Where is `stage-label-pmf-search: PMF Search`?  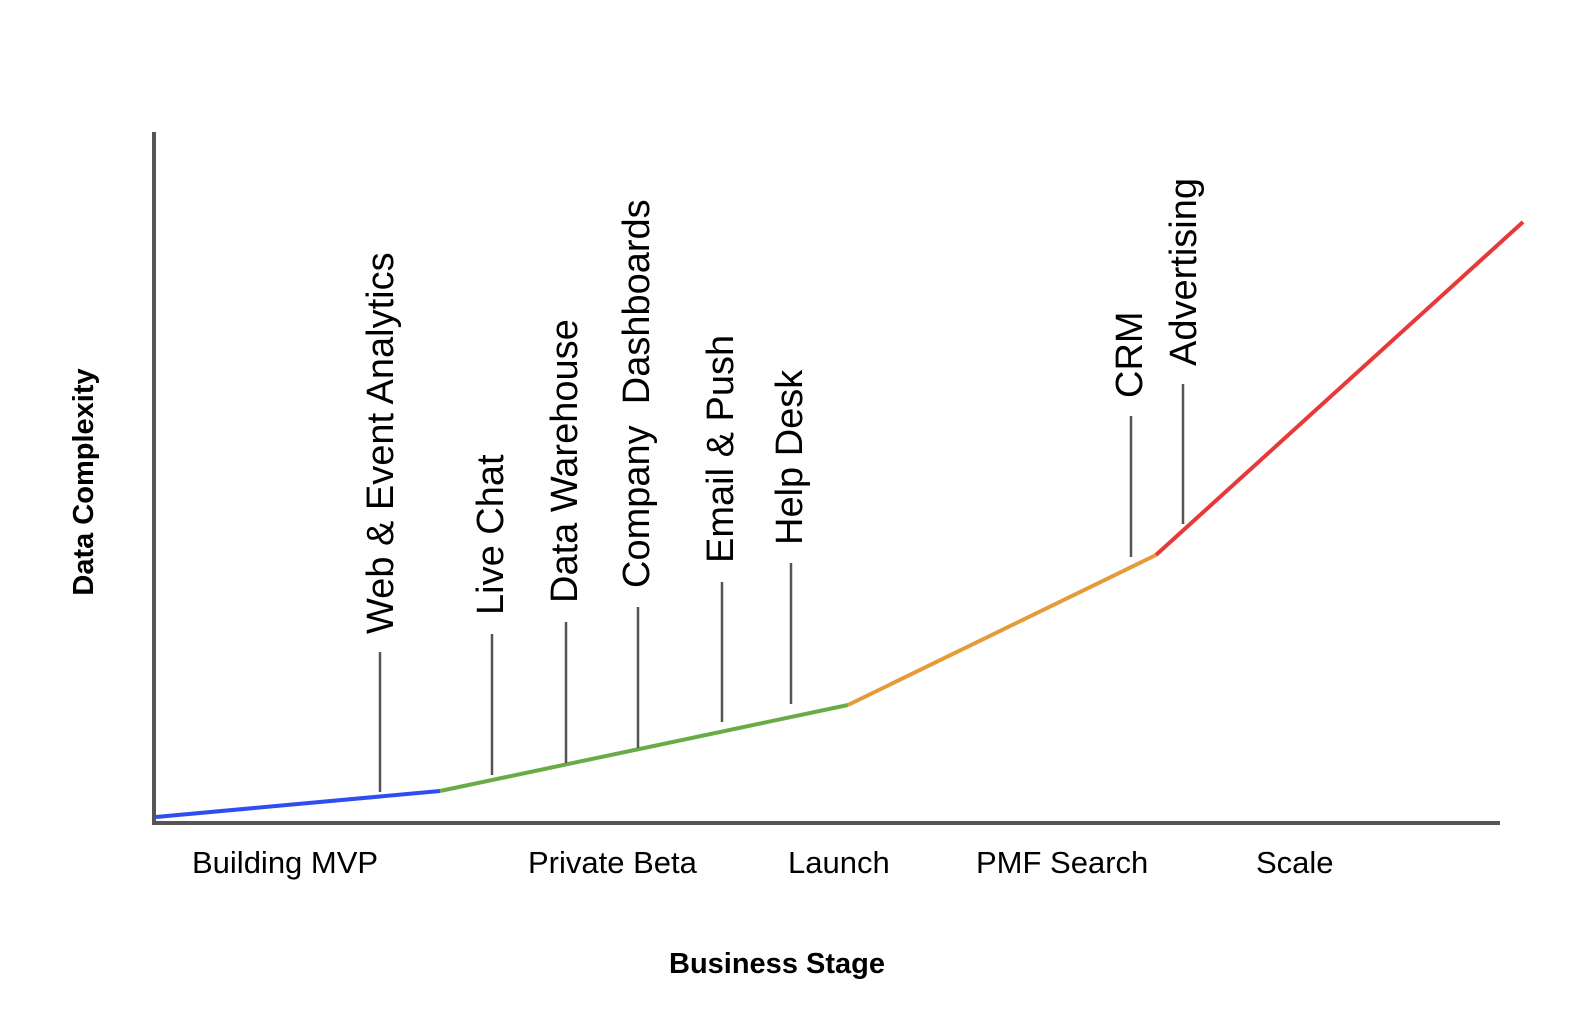 stage-label-pmf-search: PMF Search is located at coordinates (1062, 862).